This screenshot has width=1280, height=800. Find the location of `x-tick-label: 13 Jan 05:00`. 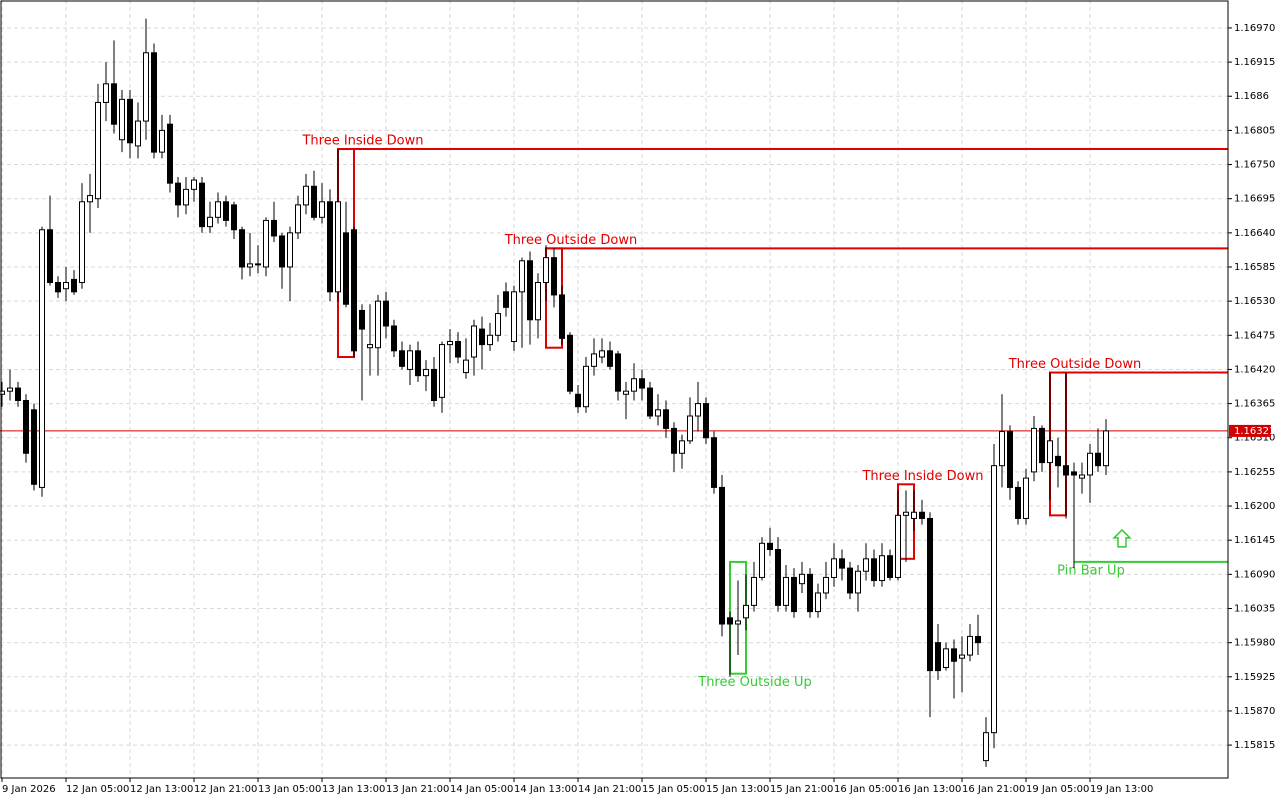

x-tick-label: 13 Jan 05:00 is located at coordinates (289, 789).